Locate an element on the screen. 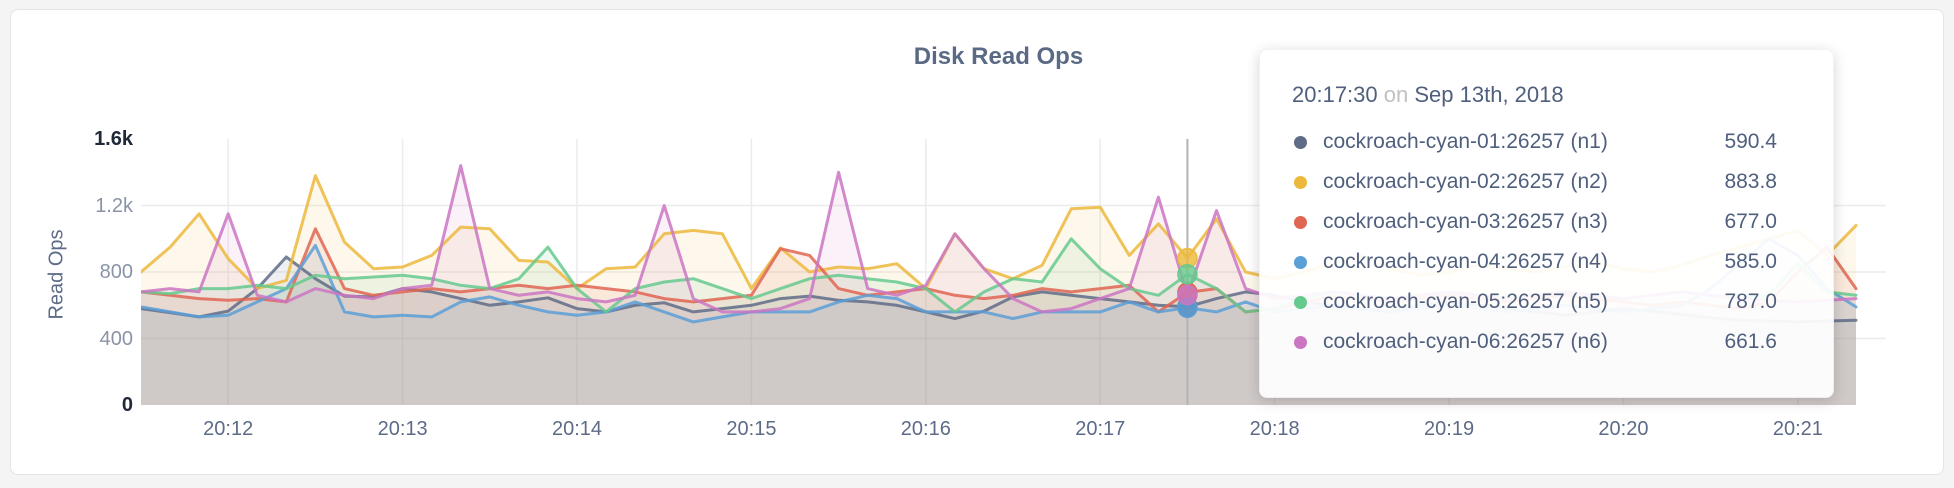  x-tick-20:13: 20:13 is located at coordinates (402, 429).